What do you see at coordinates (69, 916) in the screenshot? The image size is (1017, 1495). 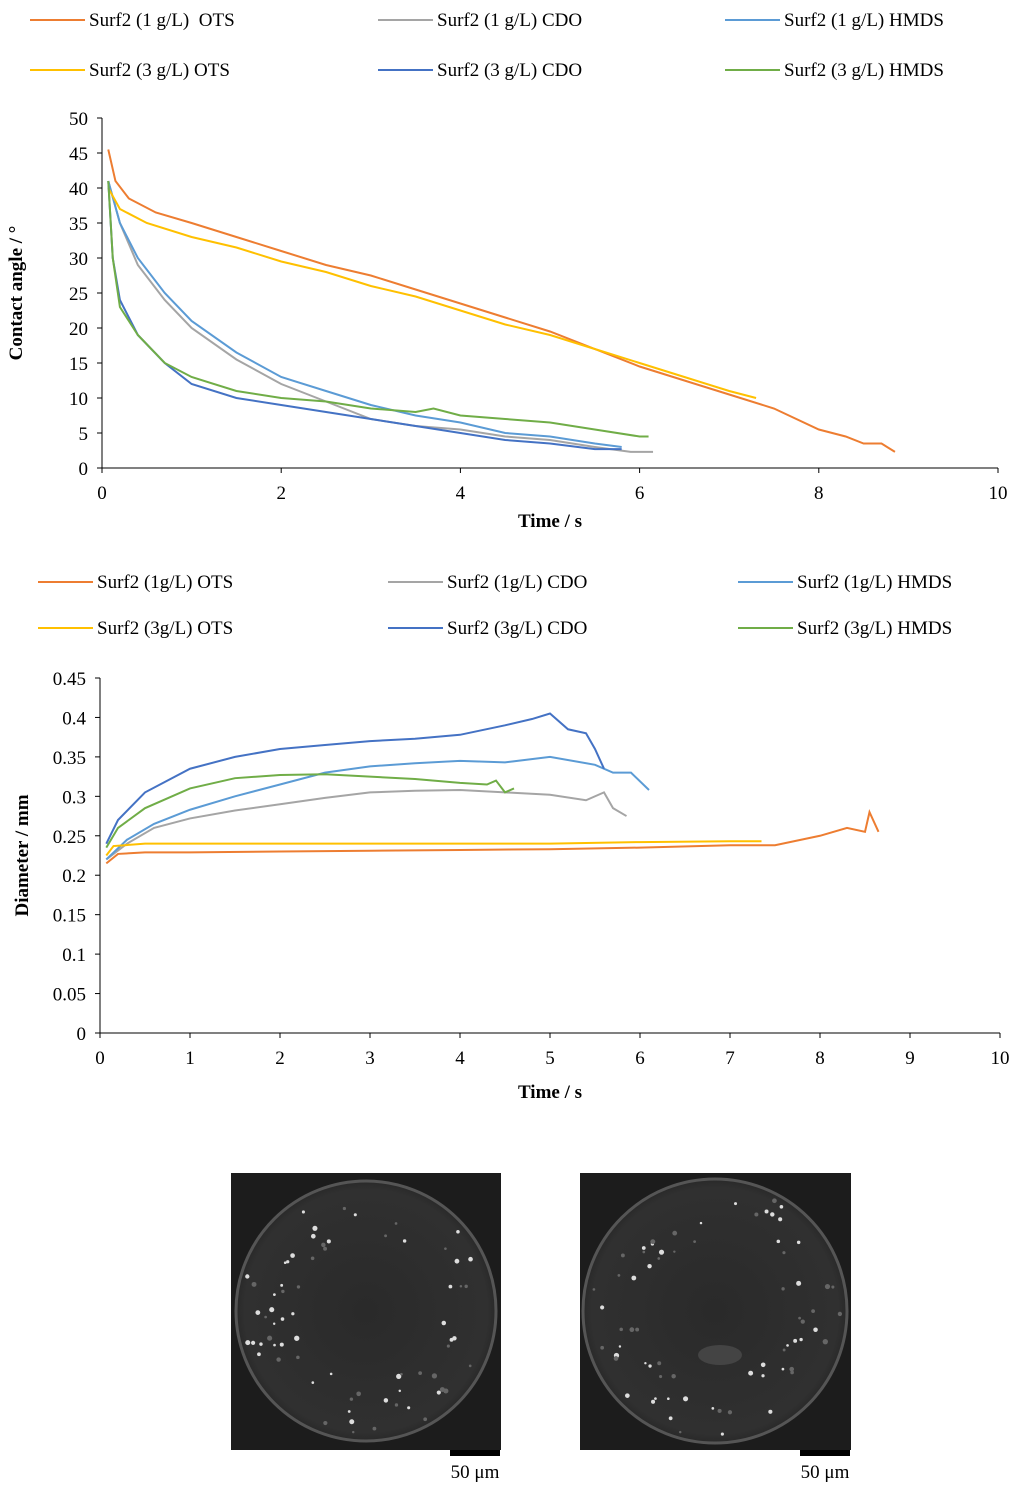 I see `y-tick-label: 0.15` at bounding box center [69, 916].